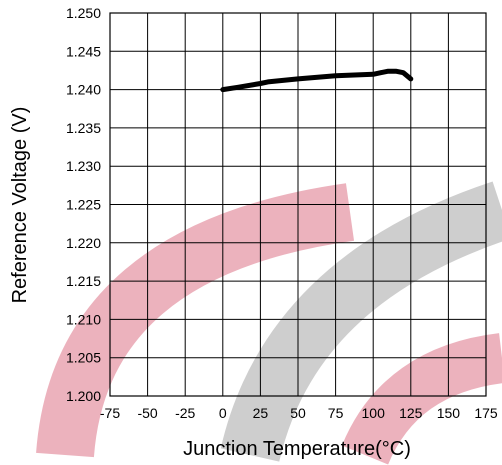 The width and height of the screenshot is (502, 465). Describe the element at coordinates (83, 128) in the screenshot. I see `y-tick-label-7: 1.235` at that location.